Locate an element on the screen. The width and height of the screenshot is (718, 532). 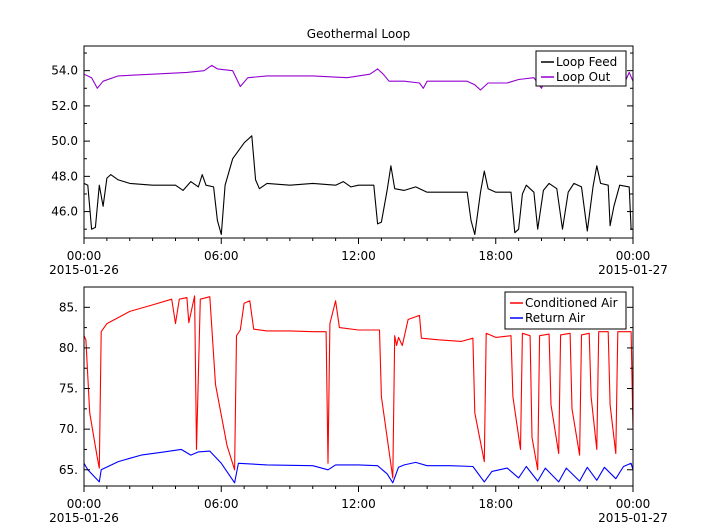
legend-label: Return Air is located at coordinates (555, 318).